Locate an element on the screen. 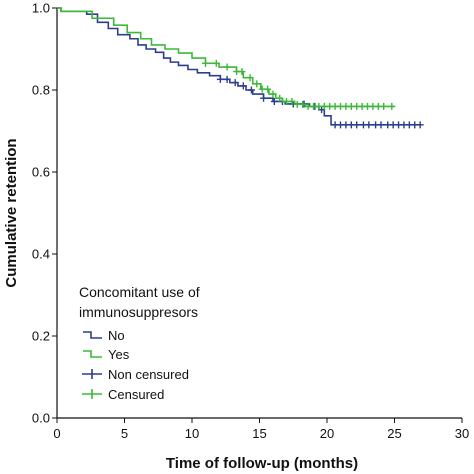 The height and width of the screenshot is (474, 474). legend-title-line-2: immunosuppresors is located at coordinates (138, 312).